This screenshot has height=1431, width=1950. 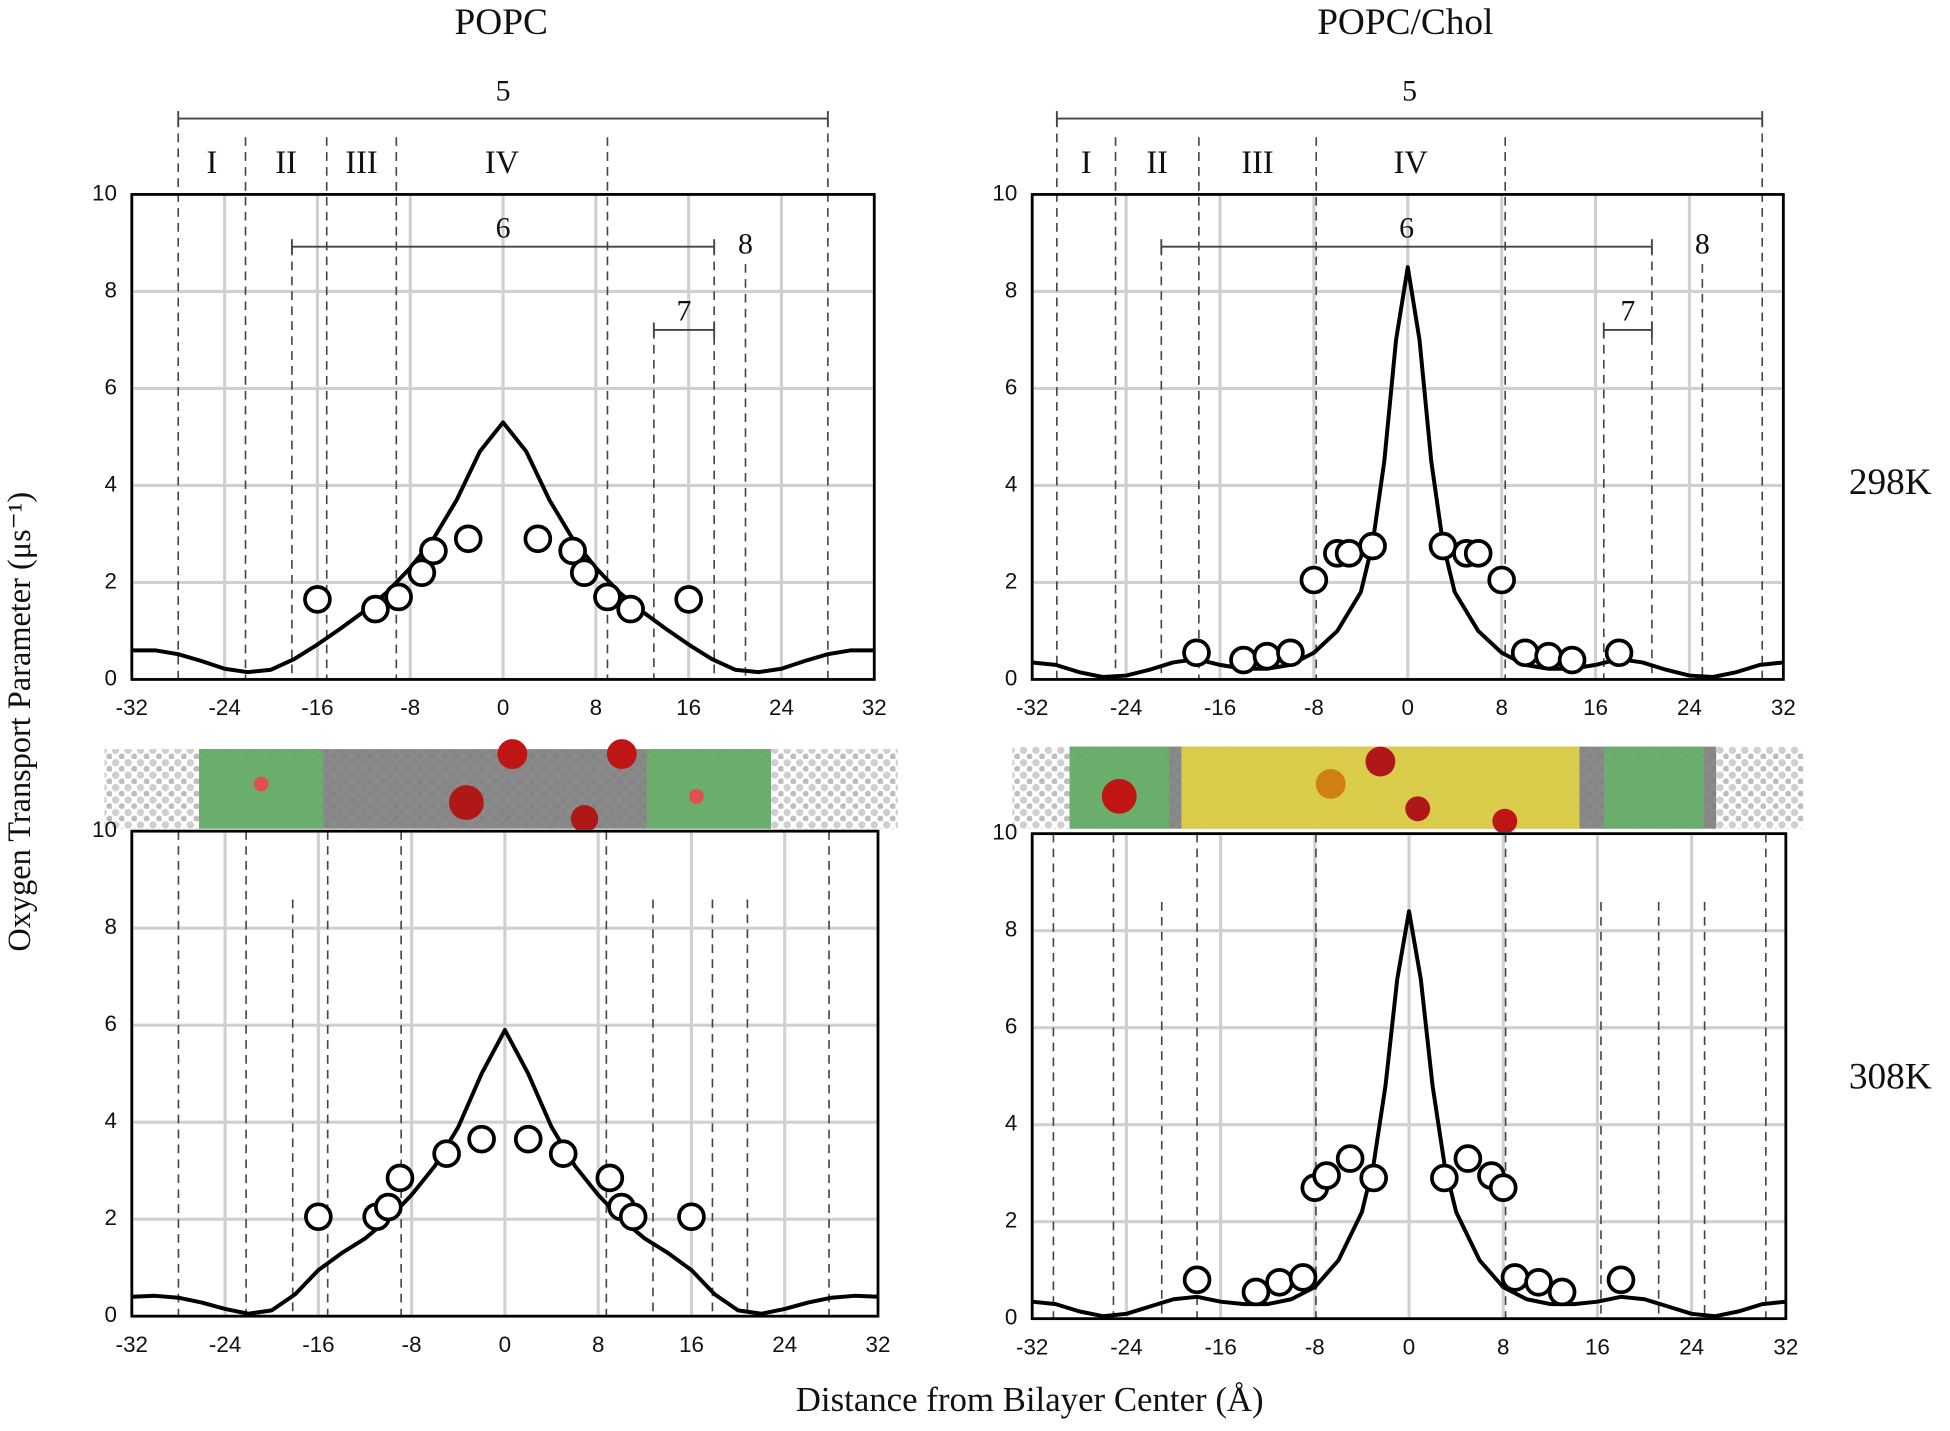 What do you see at coordinates (1409, 91) in the screenshot?
I see `span-label: 5` at bounding box center [1409, 91].